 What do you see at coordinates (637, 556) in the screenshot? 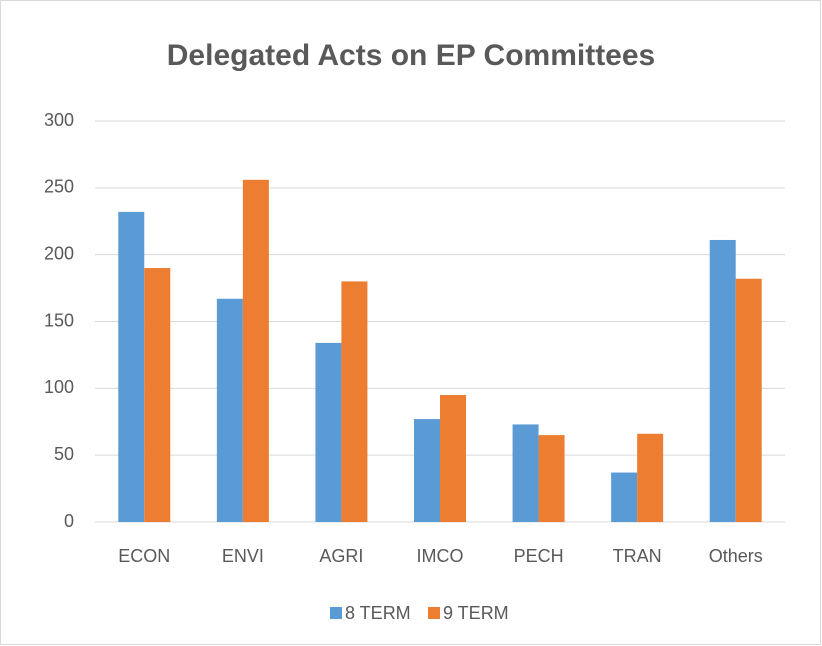
I see `x-tick-label: TRAN` at bounding box center [637, 556].